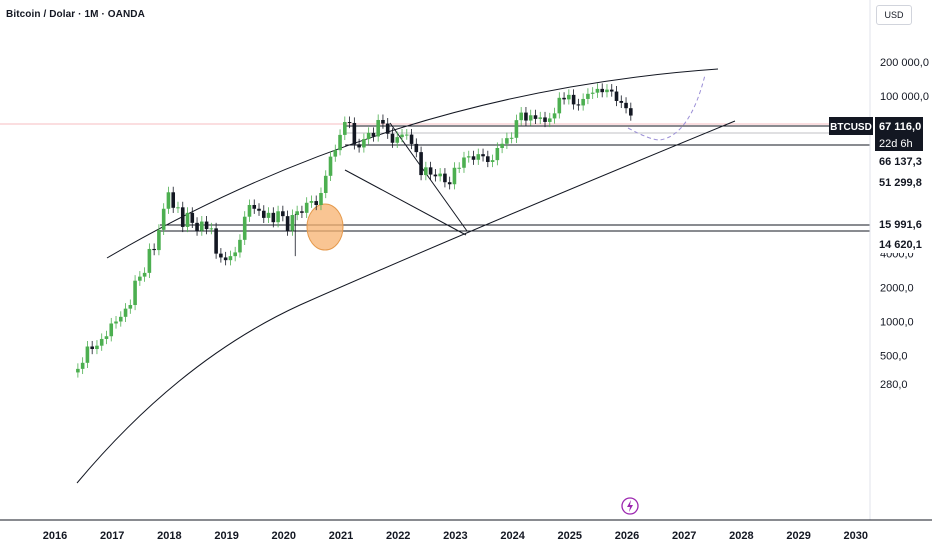 This screenshot has width=932, height=555. What do you see at coordinates (405, 202) in the screenshot?
I see `wedge-line-lower` at bounding box center [405, 202].